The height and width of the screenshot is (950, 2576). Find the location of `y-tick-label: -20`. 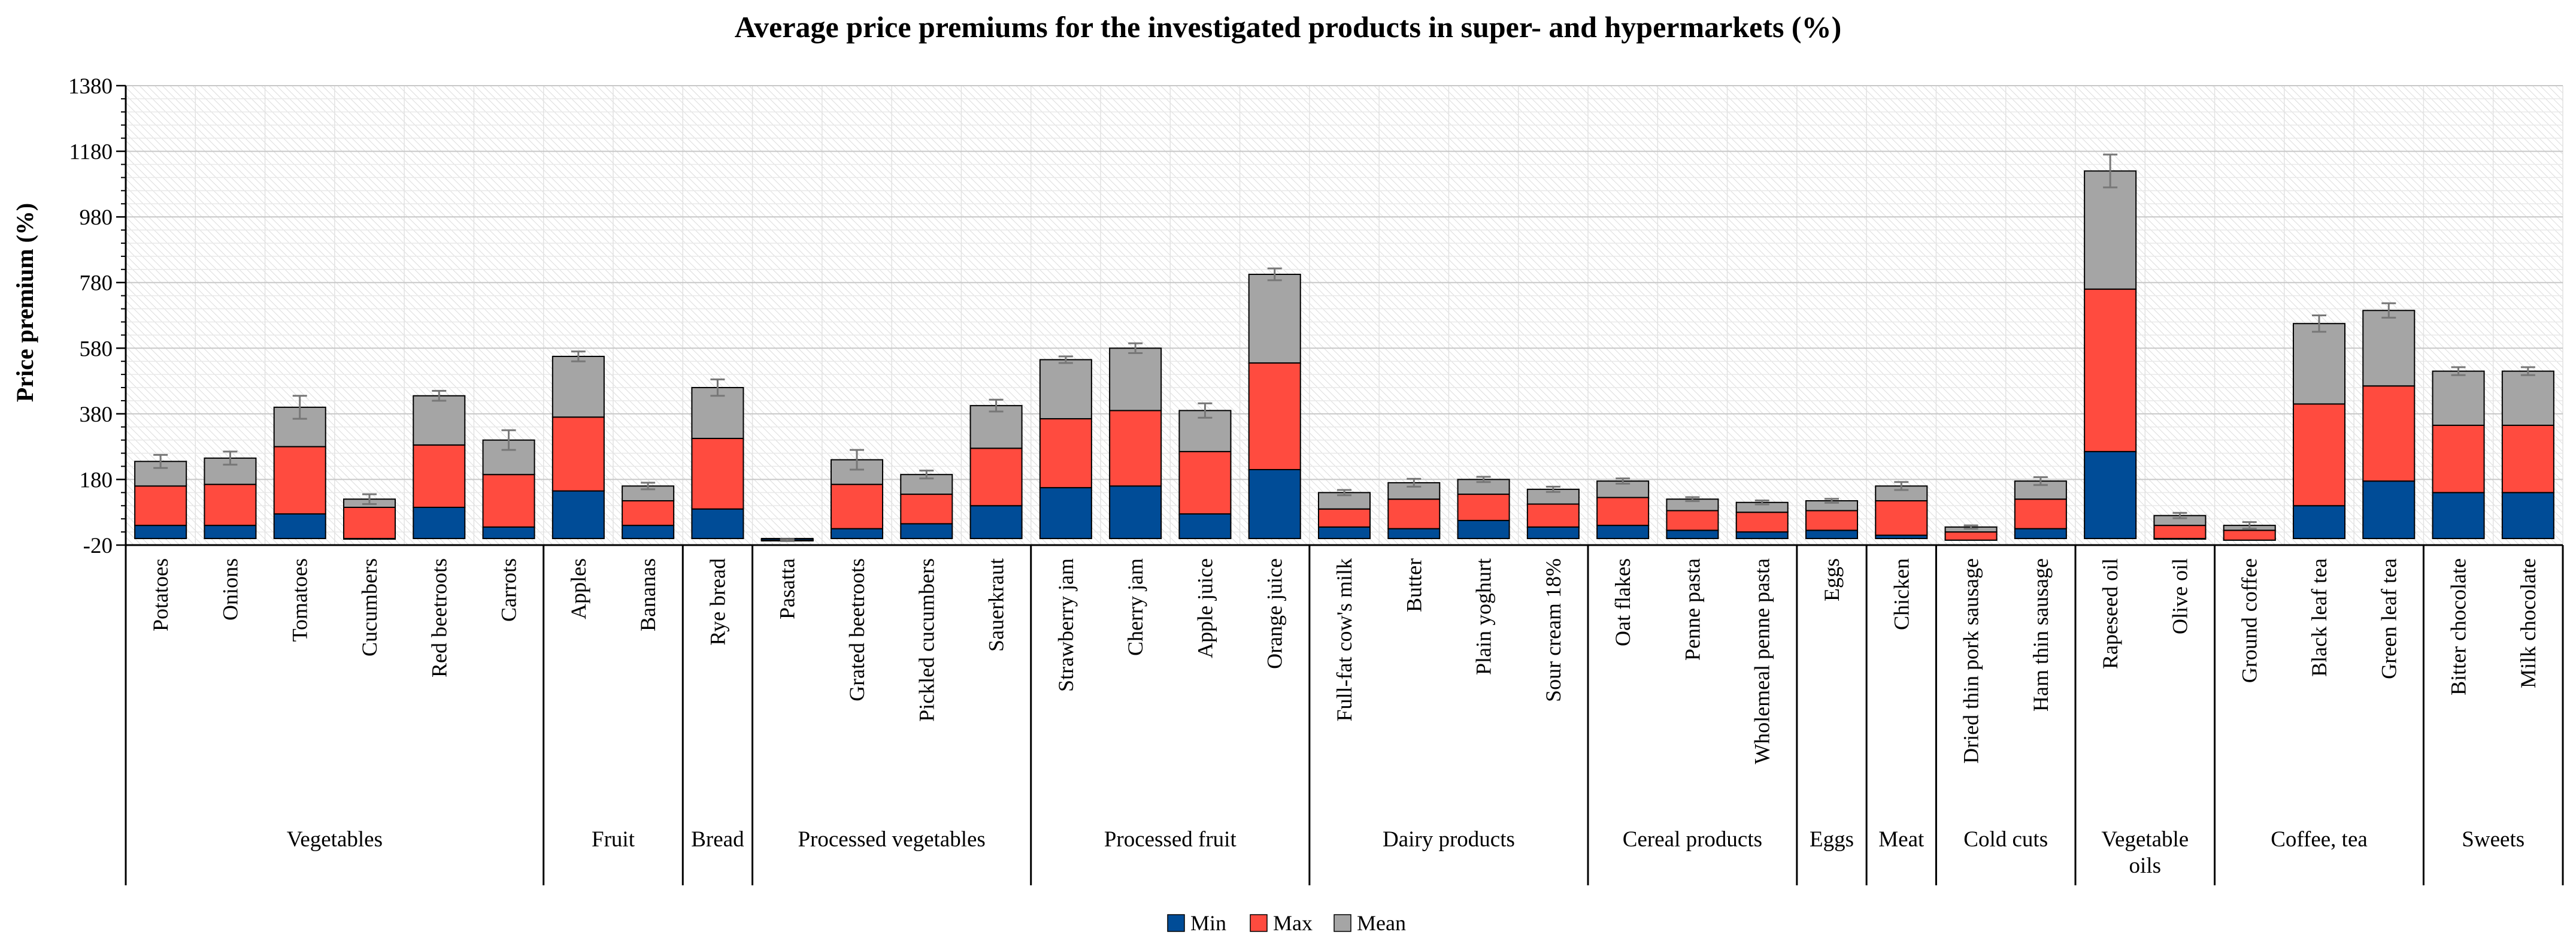

y-tick-label: -20 is located at coordinates (98, 546).